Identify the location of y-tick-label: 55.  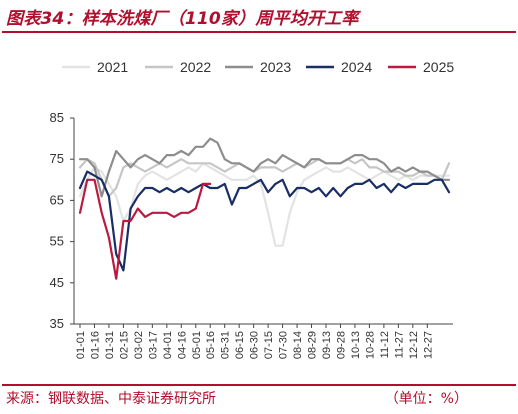
(57, 241).